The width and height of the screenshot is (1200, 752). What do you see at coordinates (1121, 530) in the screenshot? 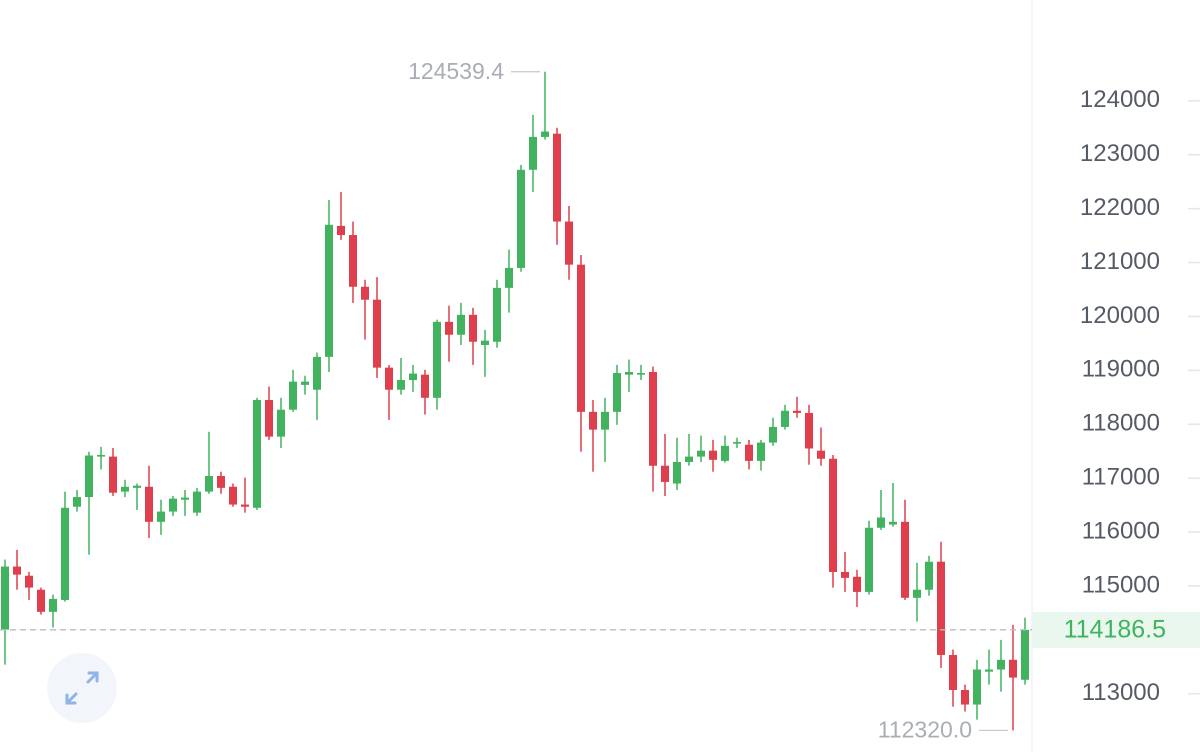
I see `y-tick-label: 116000` at bounding box center [1121, 530].